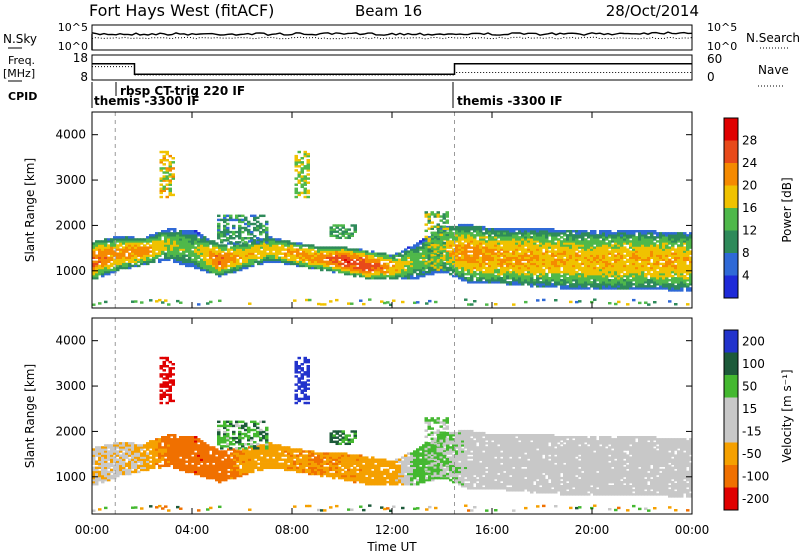 Image resolution: width=800 pixels, height=554 pixels. I want to click on power-cell-1957, so click(484, 229).